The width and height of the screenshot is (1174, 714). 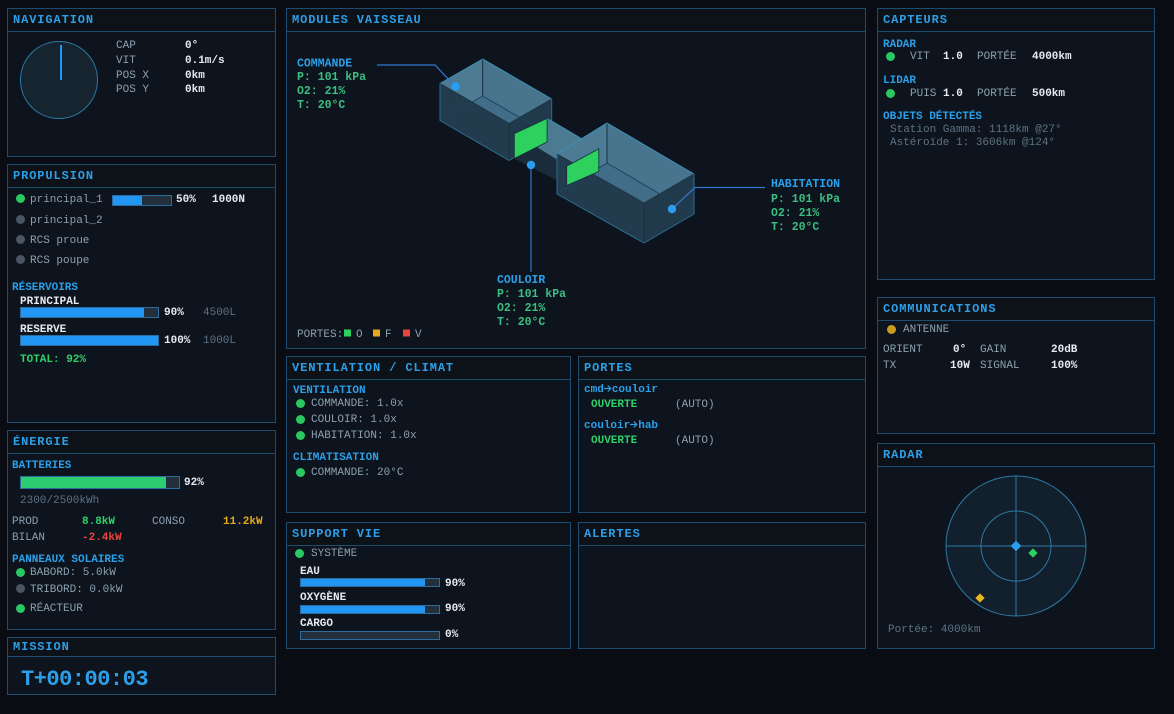 What do you see at coordinates (521, 280) in the screenshot?
I see `svg-text: COULOIR` at bounding box center [521, 280].